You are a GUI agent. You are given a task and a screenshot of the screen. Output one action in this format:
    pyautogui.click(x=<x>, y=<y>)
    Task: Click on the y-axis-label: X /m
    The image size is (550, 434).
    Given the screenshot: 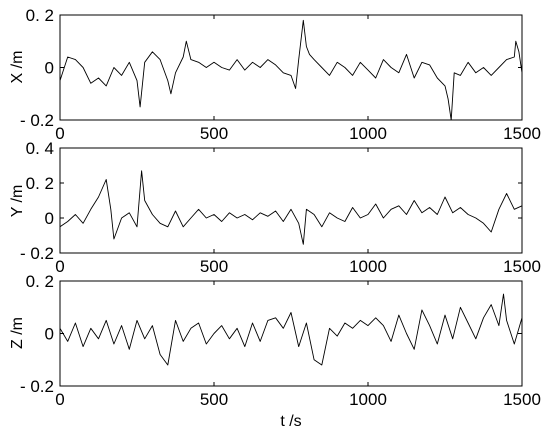 What is the action you would take?
    pyautogui.click(x=17, y=67)
    